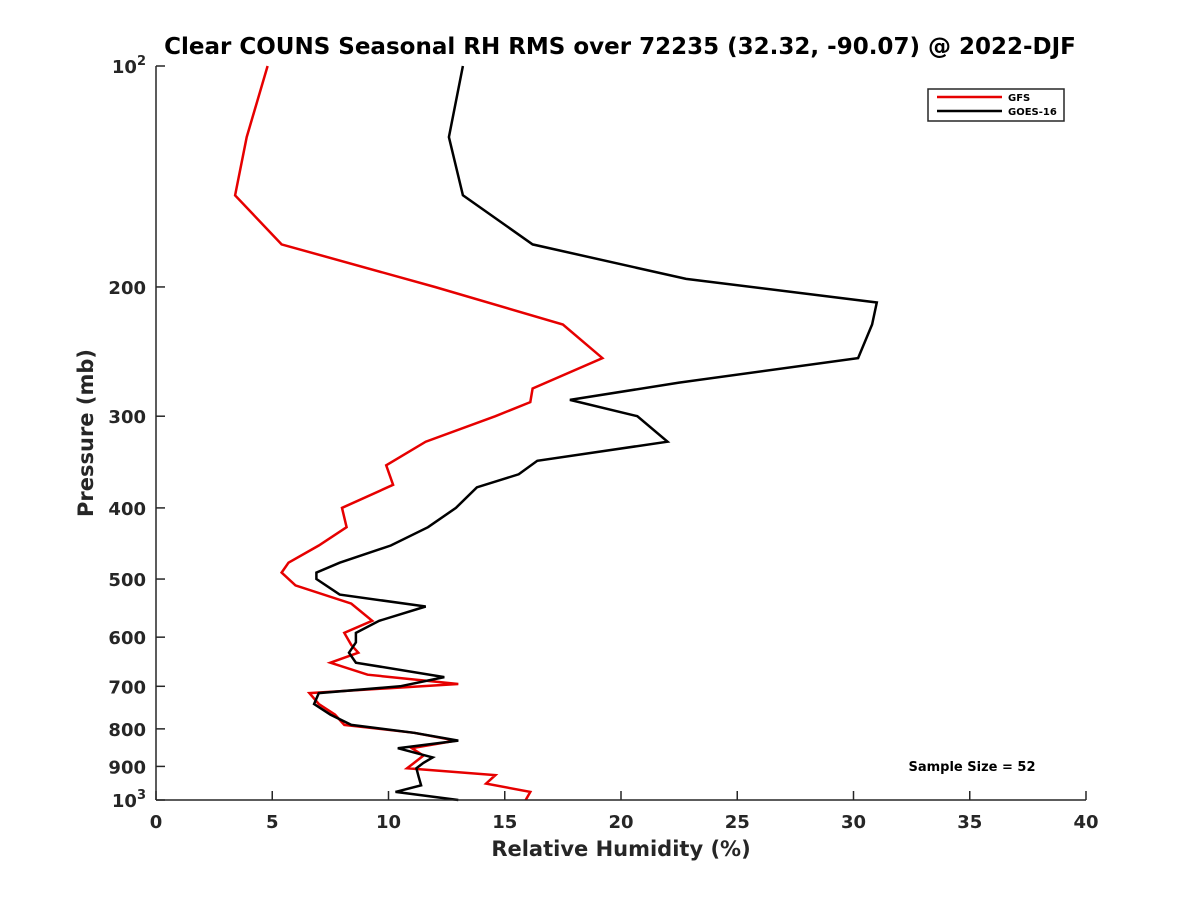 The height and width of the screenshot is (900, 1200). Describe the element at coordinates (969, 822) in the screenshot. I see `x-tick-label: 35` at that location.